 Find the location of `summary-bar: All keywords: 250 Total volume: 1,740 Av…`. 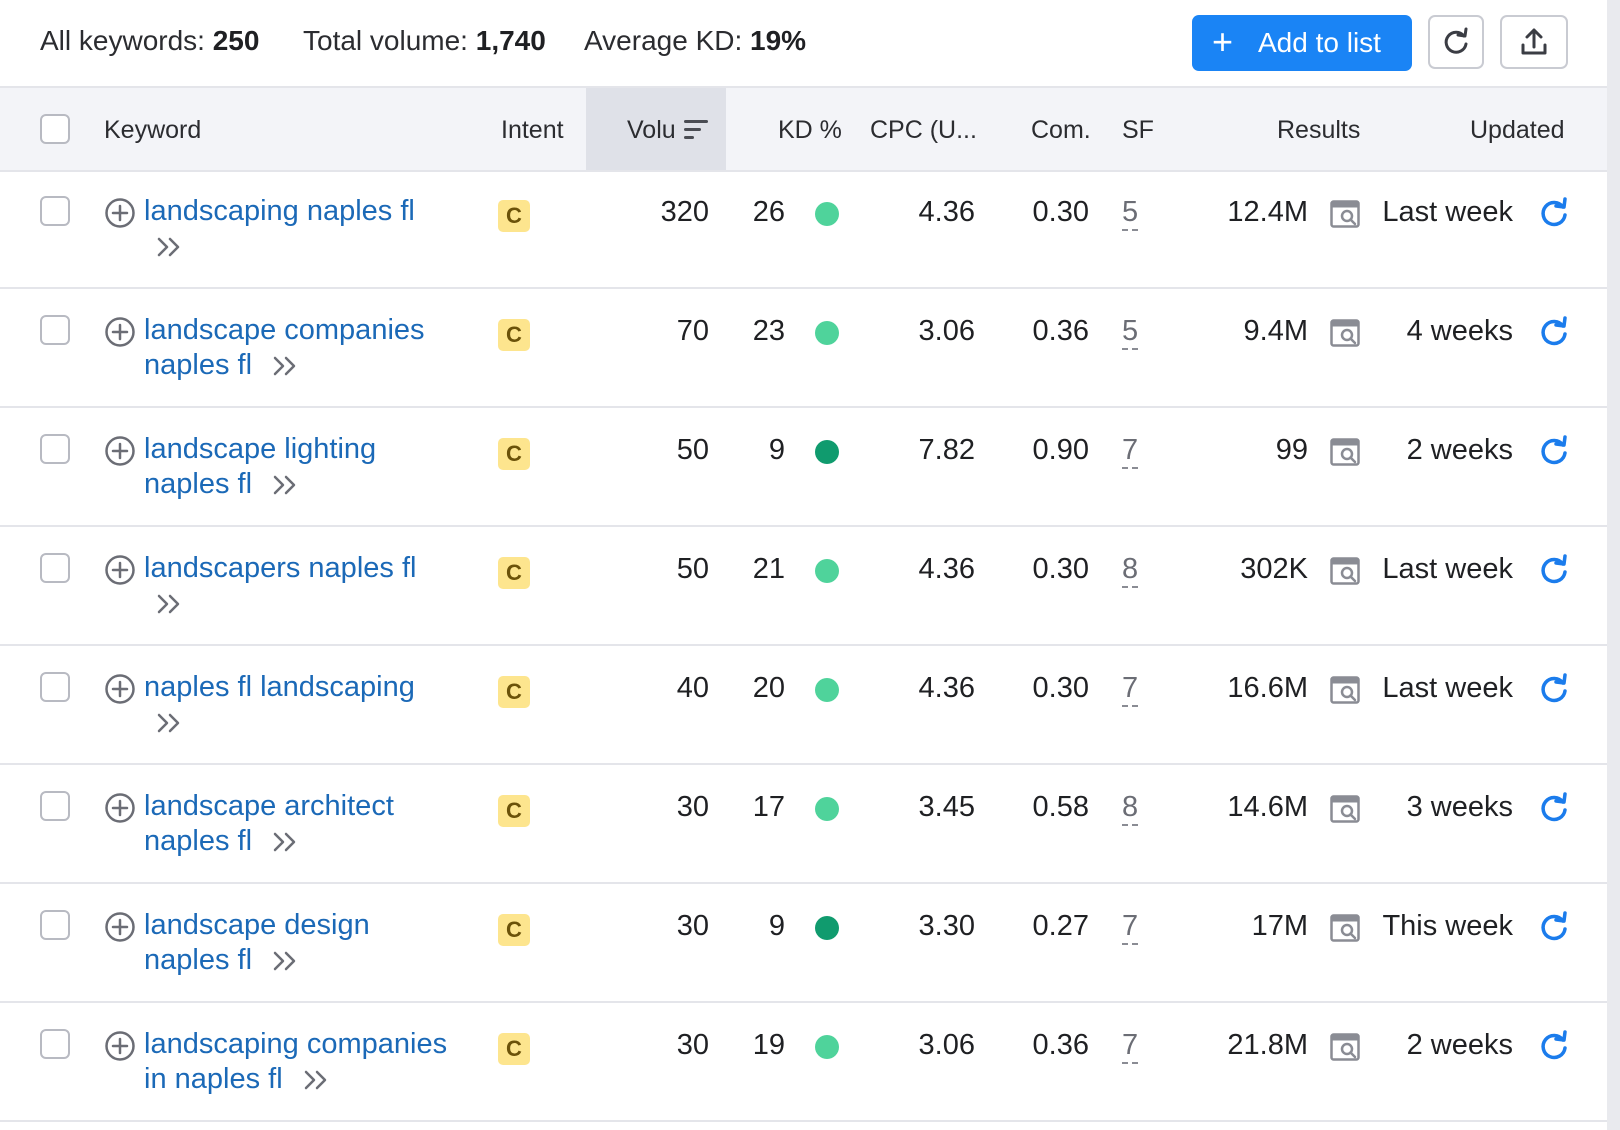

summary-bar: All keywords: 250 Total volume: 1,740 Av… is located at coordinates (803, 44).